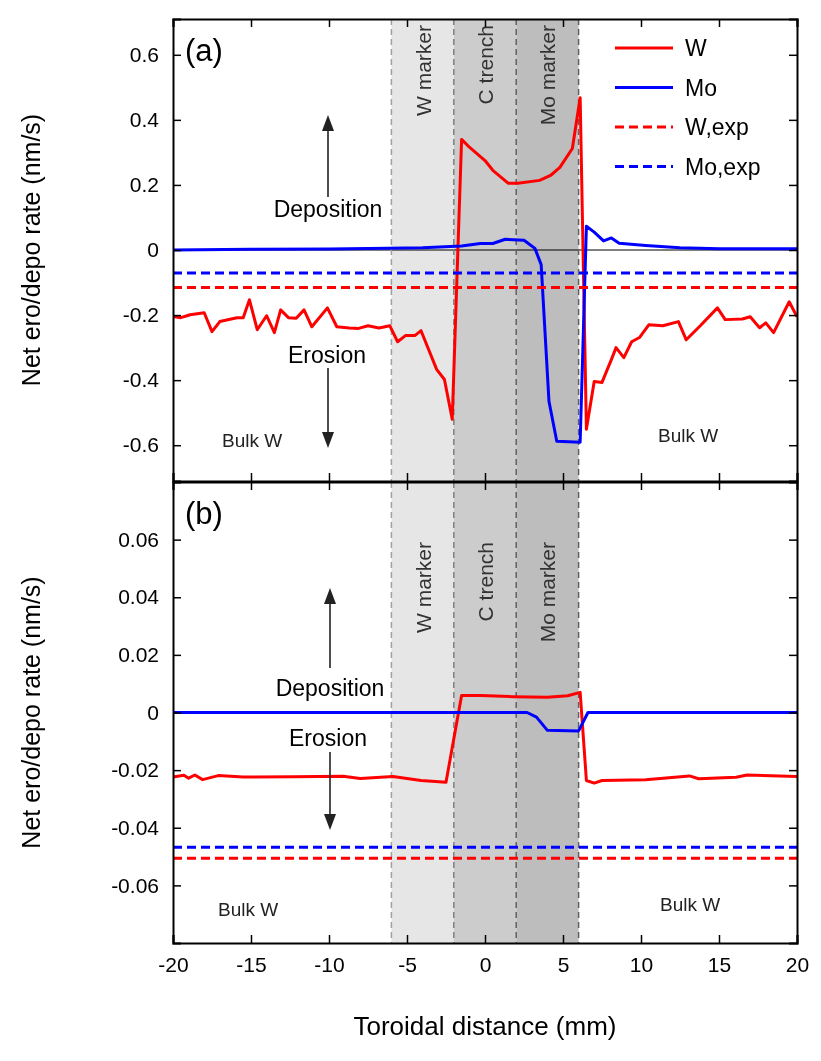 The height and width of the screenshot is (1061, 821). I want to click on x-tick-label: 10, so click(641, 964).